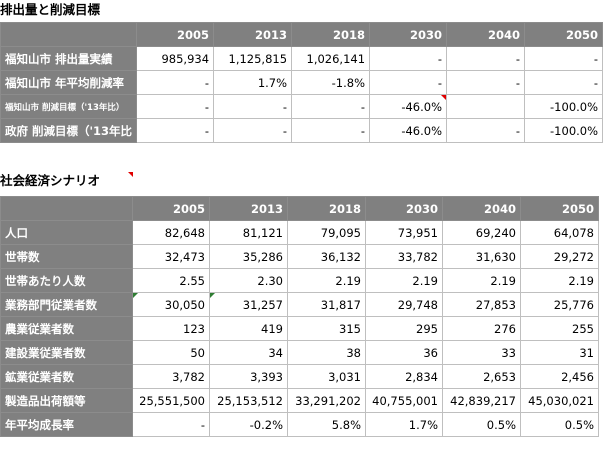 The image size is (604, 455). Describe the element at coordinates (326, 256) in the screenshot. I see `data-cell: 36,132` at that location.